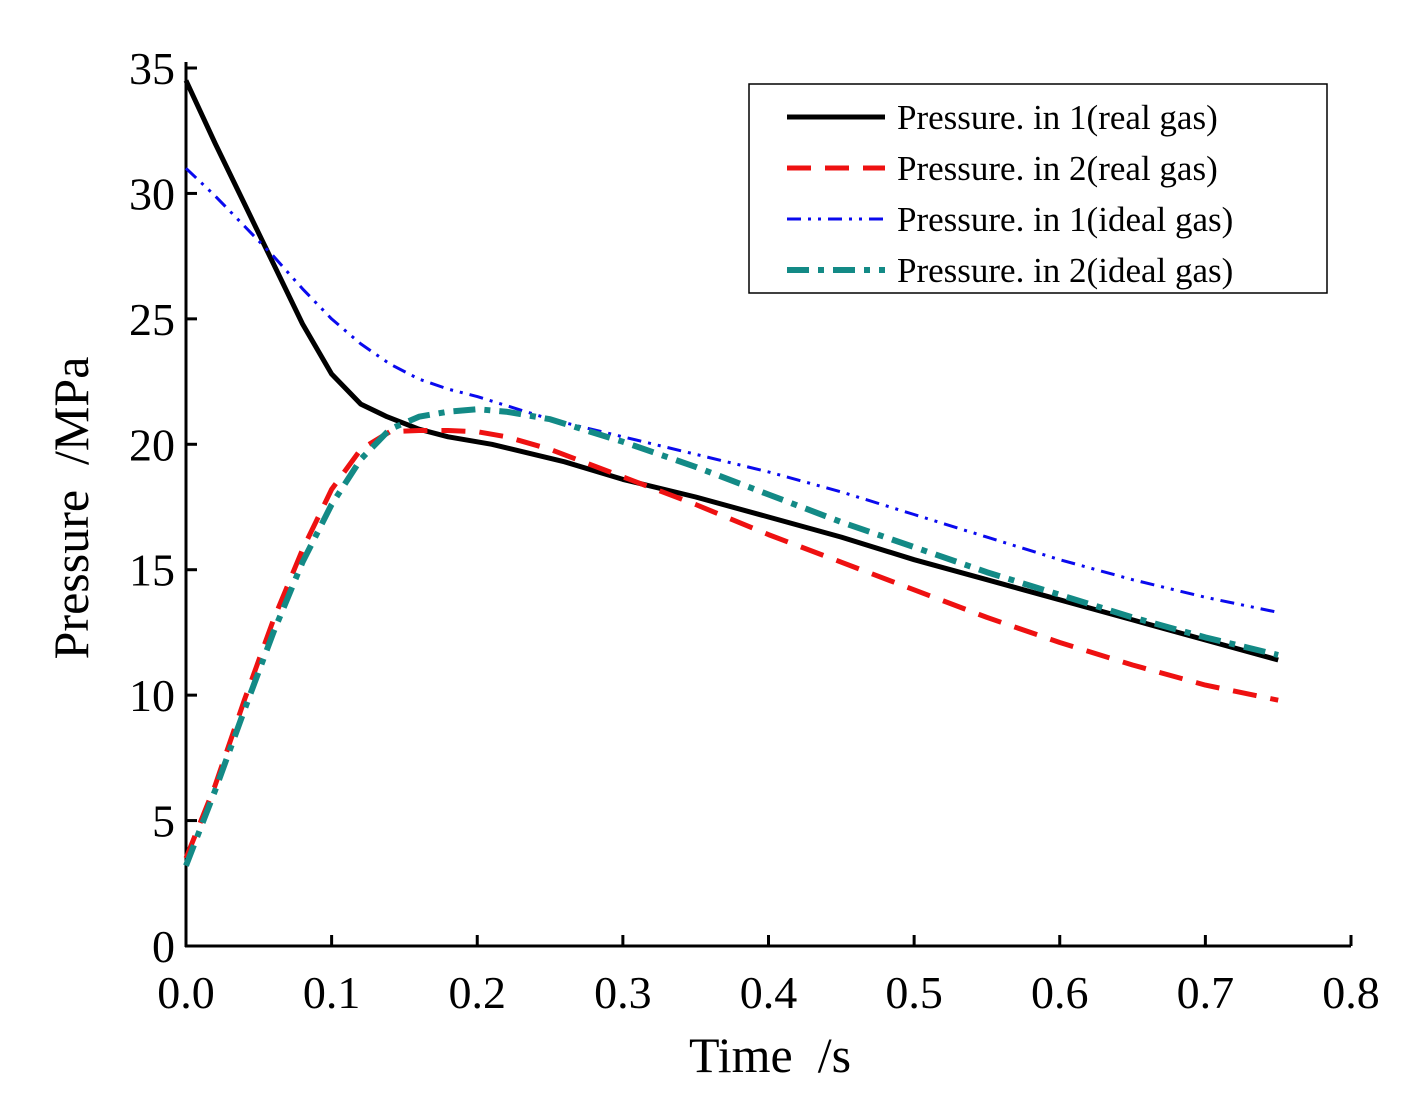 This screenshot has width=1426, height=1108. Describe the element at coordinates (623, 992) in the screenshot. I see `x-tick-label: 0.3` at that location.